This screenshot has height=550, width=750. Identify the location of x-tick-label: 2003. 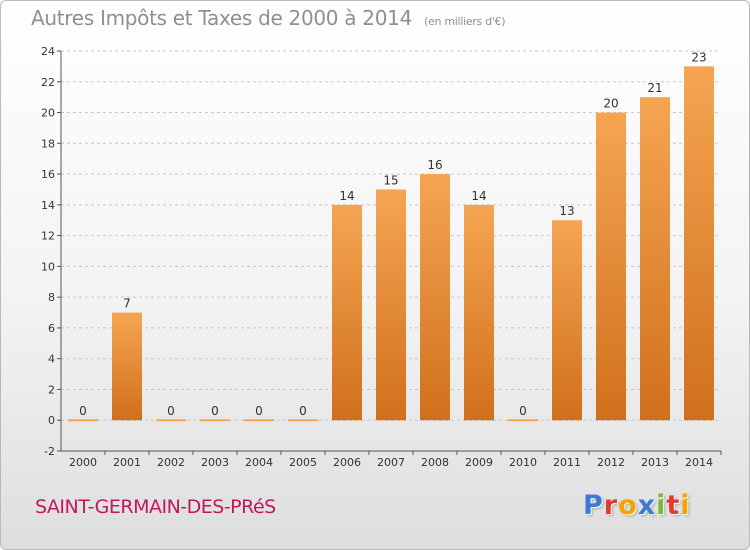
(215, 462).